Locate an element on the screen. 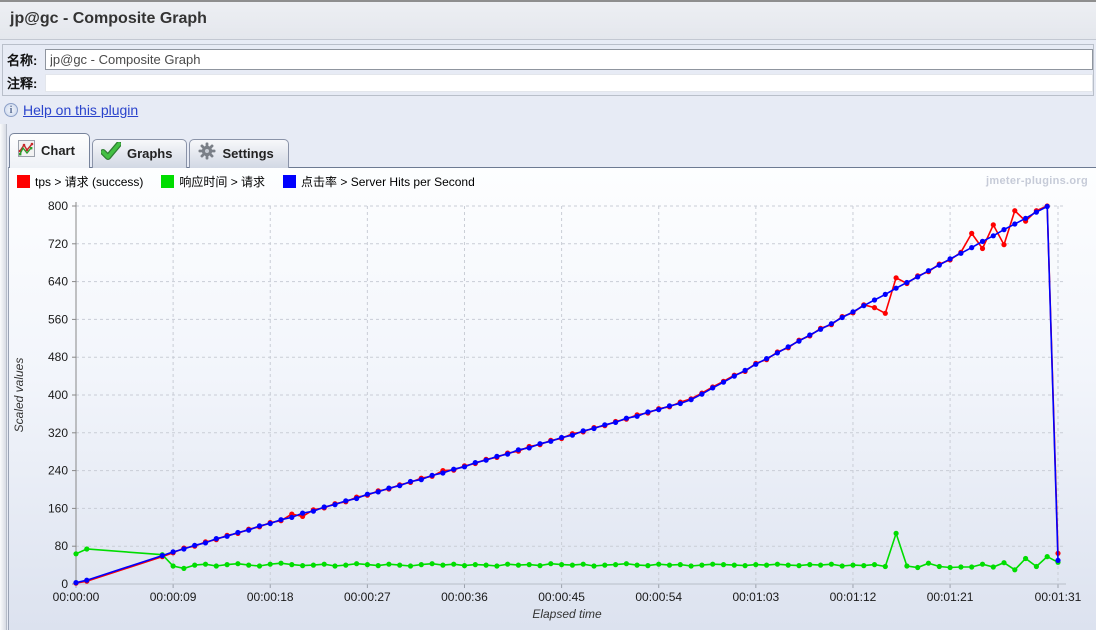 This screenshot has width=1096, height=630. tab-graphs-label: Graphs is located at coordinates (149, 153).